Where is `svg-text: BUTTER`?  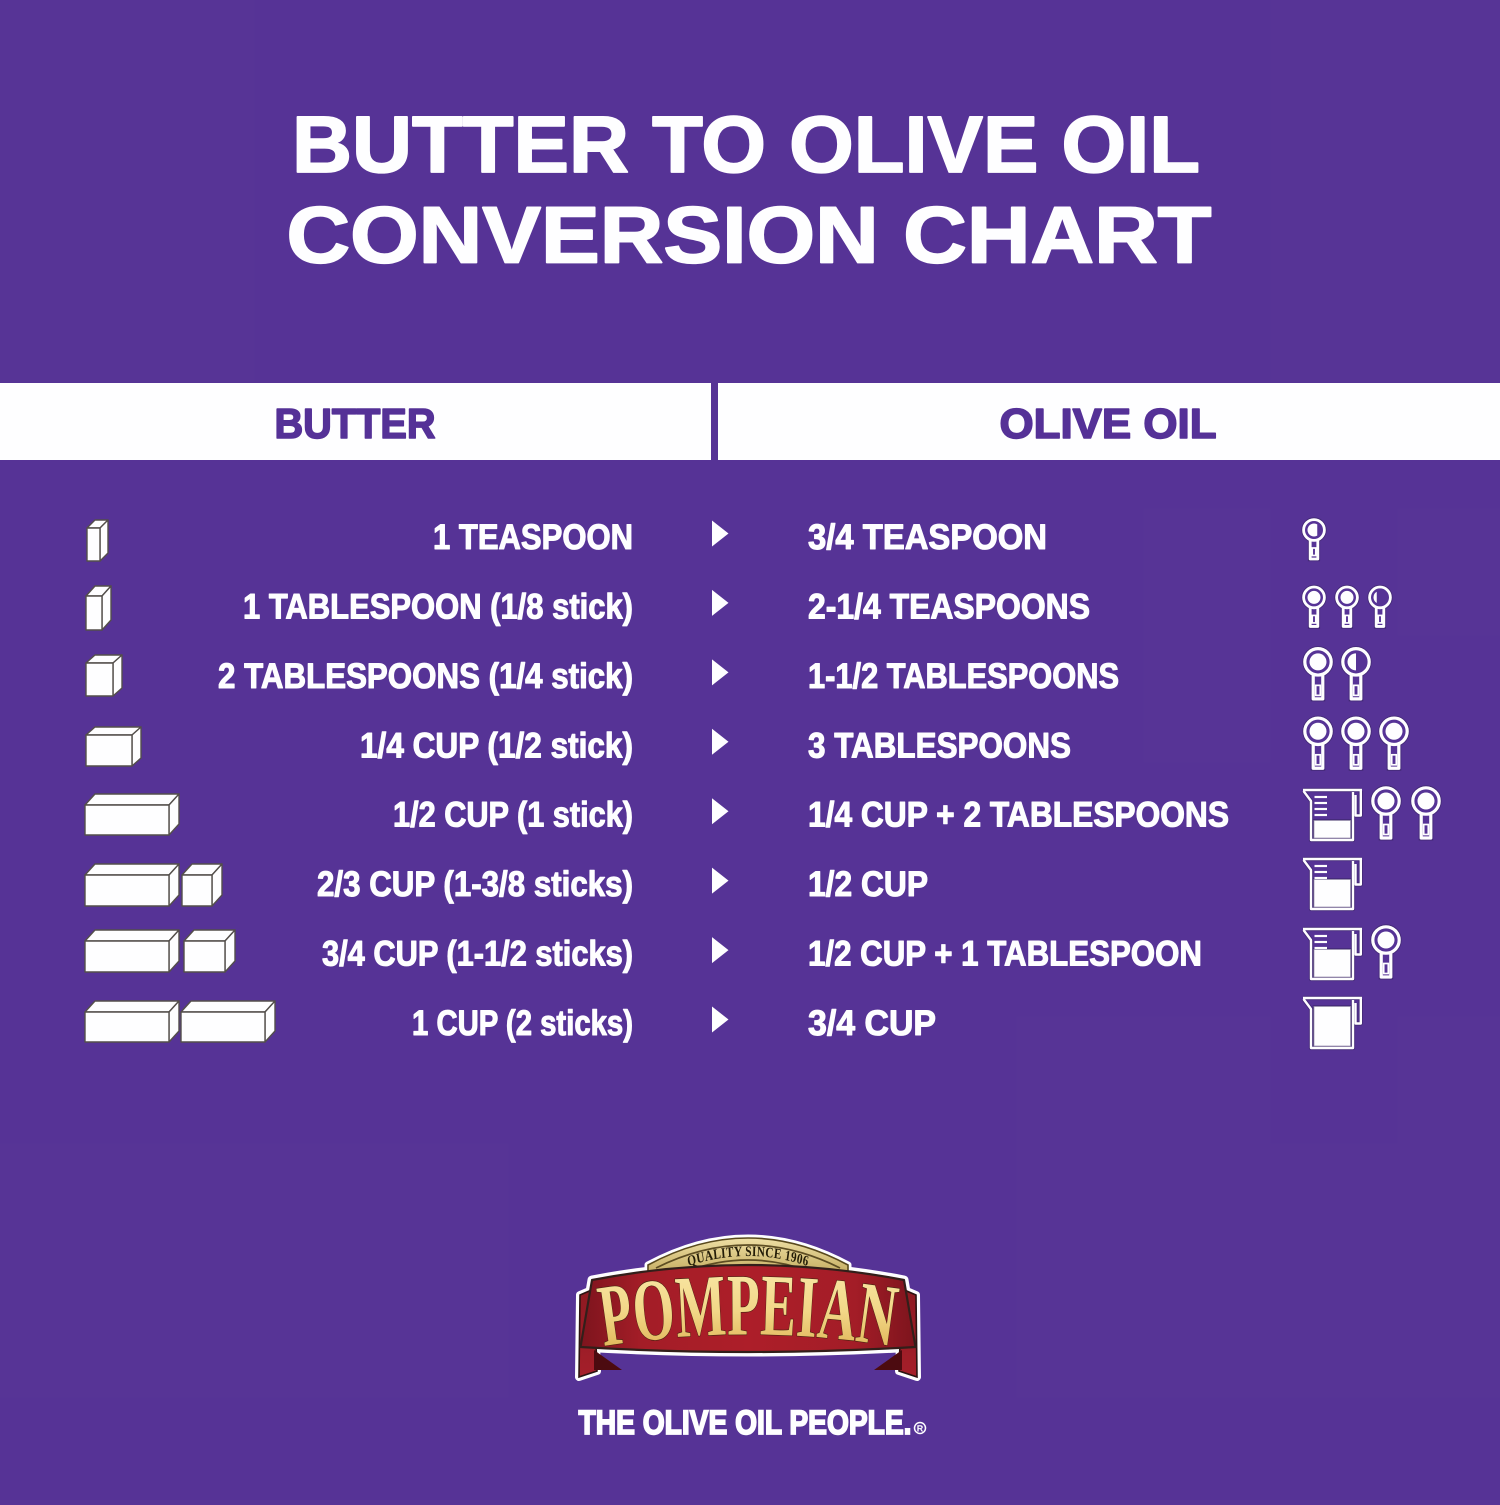
svg-text: BUTTER is located at coordinates (355, 423).